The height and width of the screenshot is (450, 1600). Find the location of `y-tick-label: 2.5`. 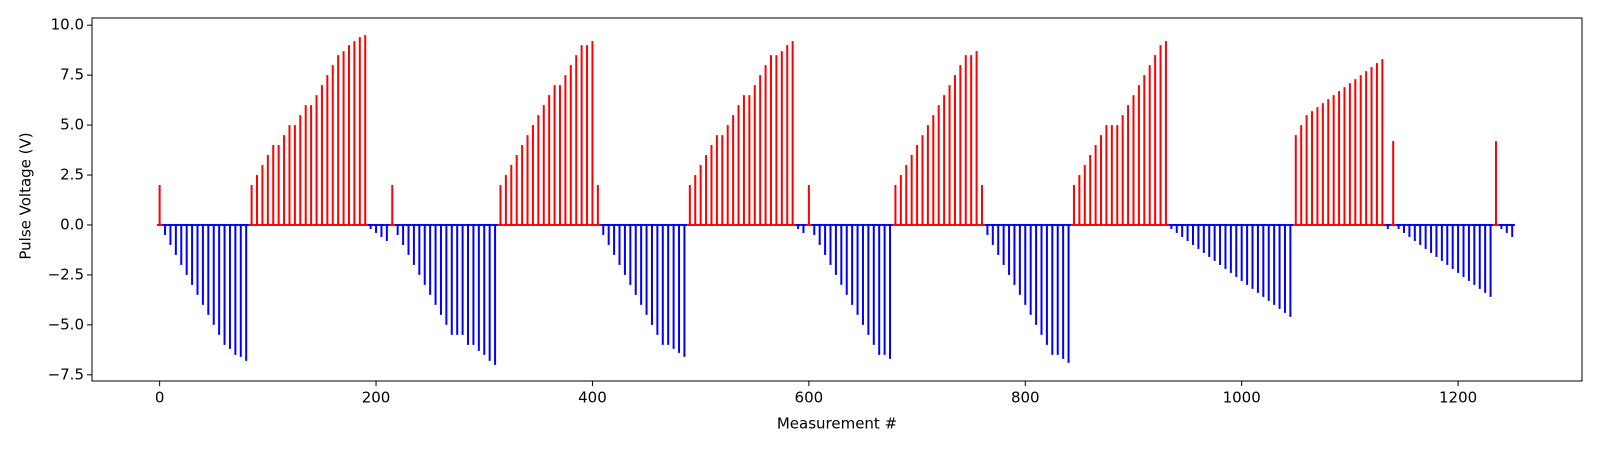

y-tick-label: 2.5 is located at coordinates (72, 175).